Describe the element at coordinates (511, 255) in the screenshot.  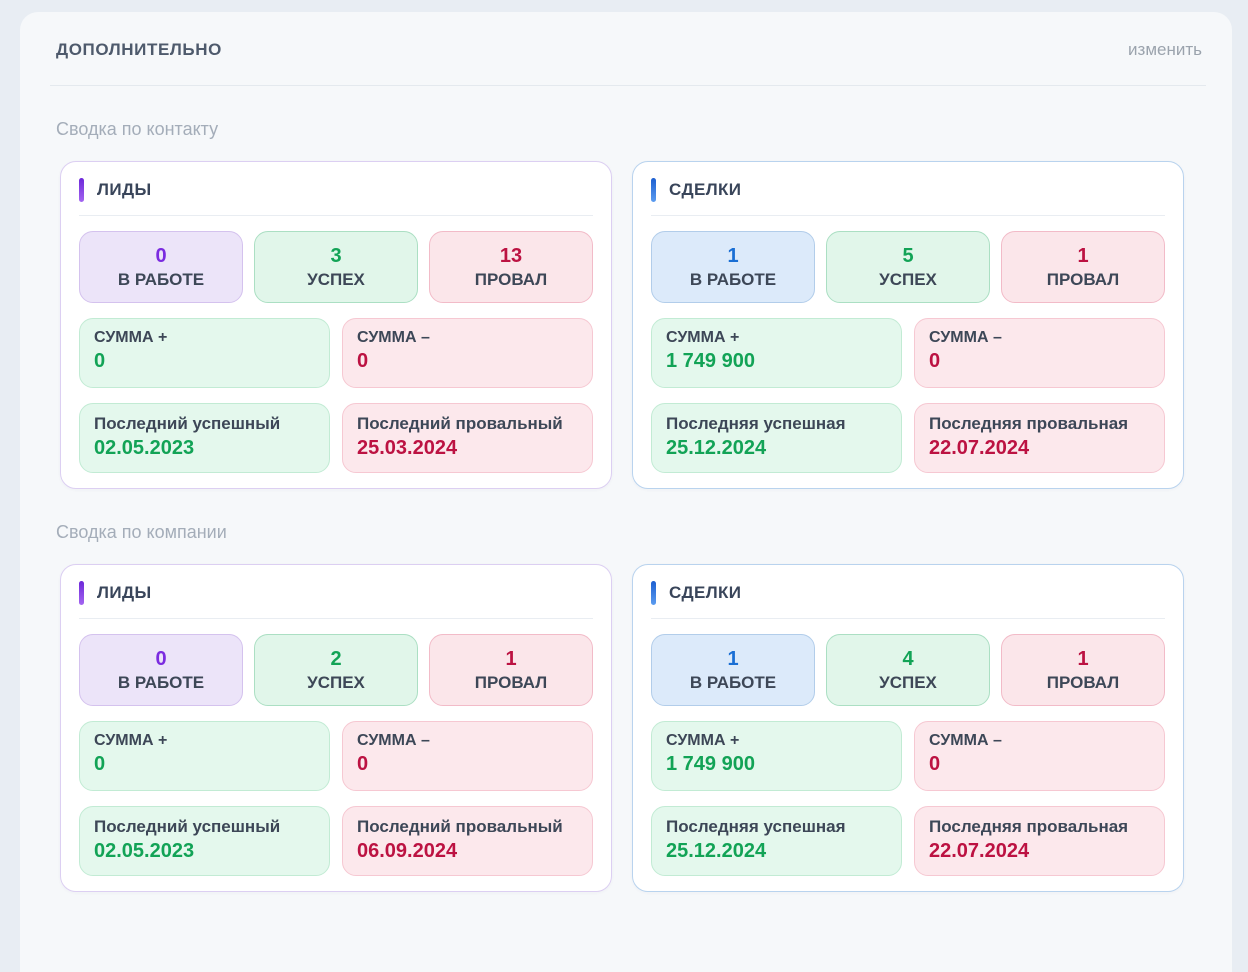
I see `stat-value: 13` at that location.